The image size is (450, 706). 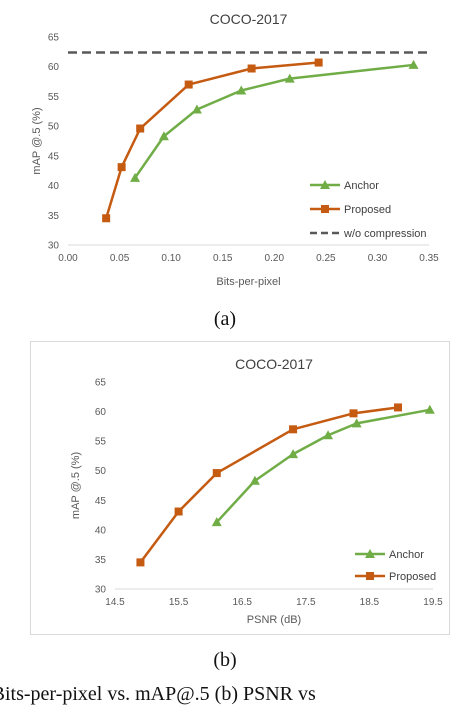 What do you see at coordinates (171, 258) in the screenshot?
I see `x-tick-label: 0.10` at bounding box center [171, 258].